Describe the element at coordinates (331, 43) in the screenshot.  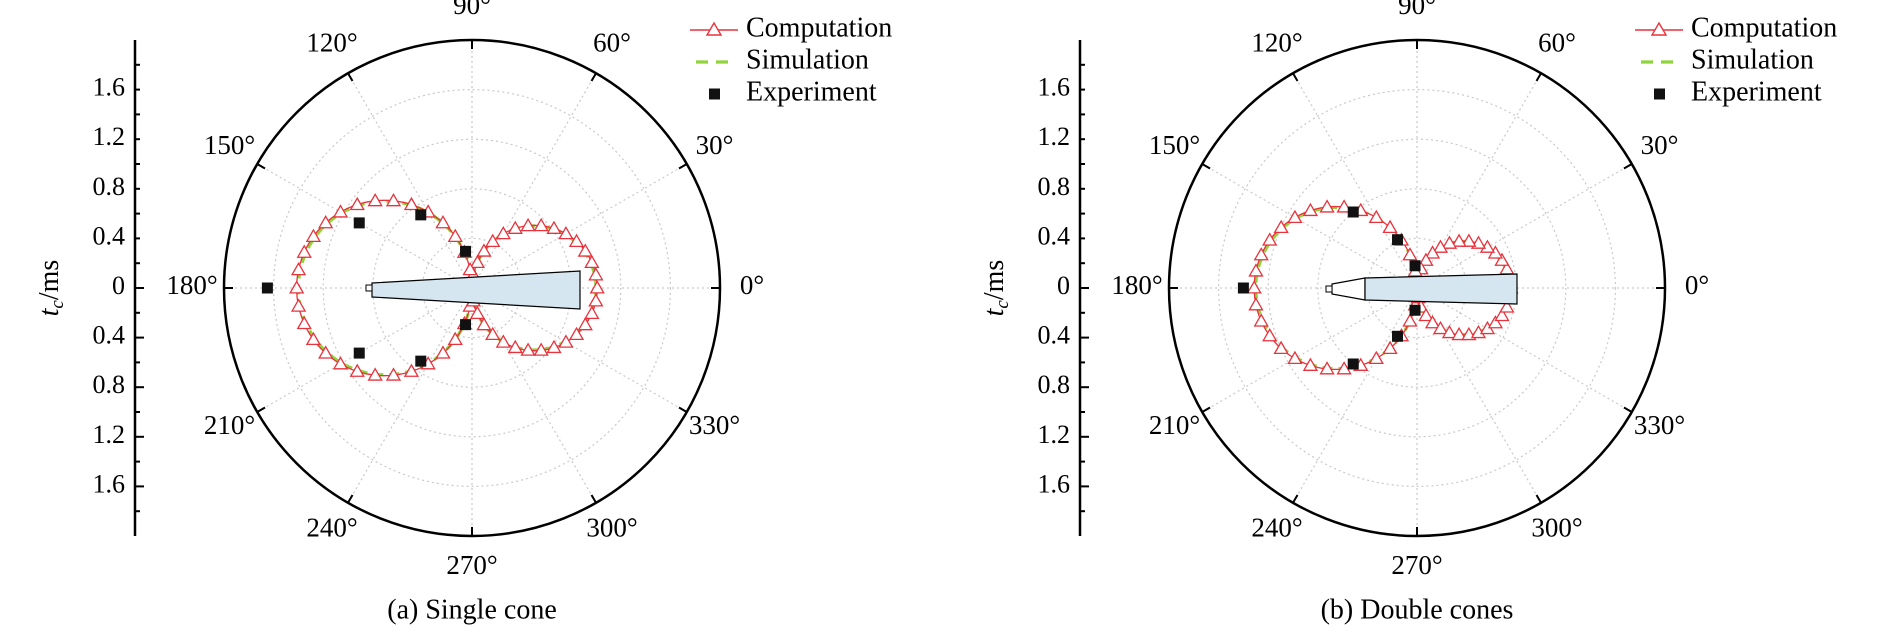
I see `angle-tick-label: 120°` at that location.